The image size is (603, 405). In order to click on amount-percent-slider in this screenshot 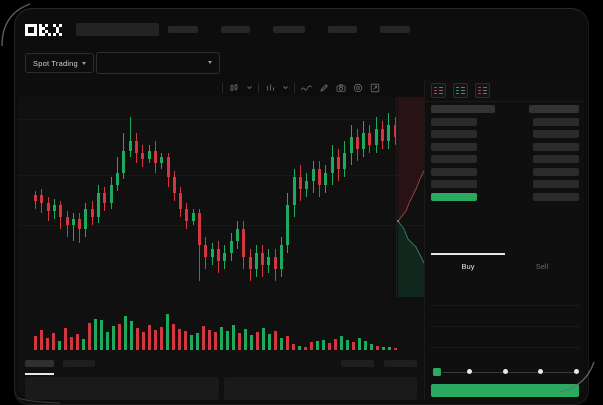, I will do `click(506, 372)`.